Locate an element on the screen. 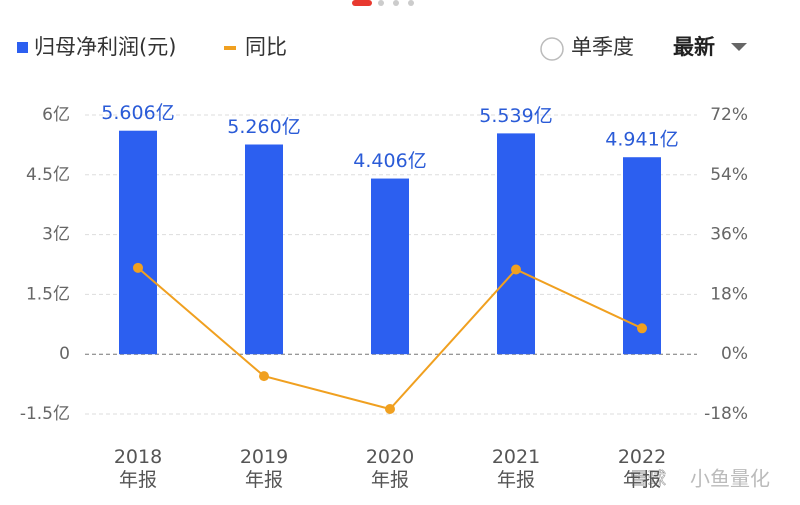 Image resolution: width=800 pixels, height=505 pixels. sort-label: 最新 is located at coordinates (694, 47).